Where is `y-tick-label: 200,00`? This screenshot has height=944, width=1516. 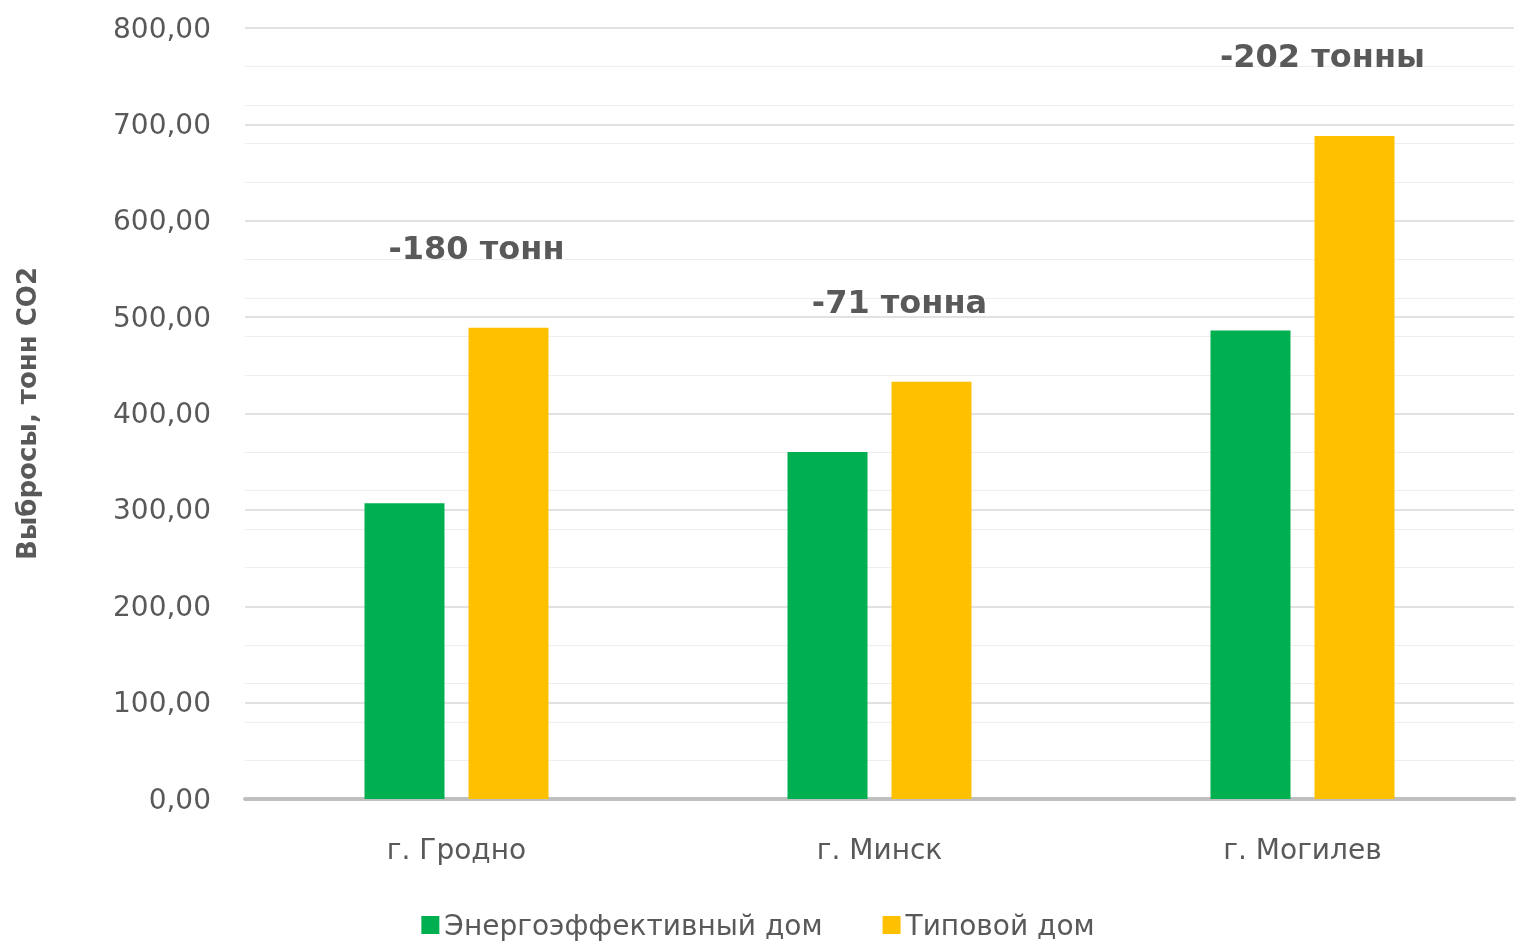
y-tick-label: 200,00 is located at coordinates (162, 606).